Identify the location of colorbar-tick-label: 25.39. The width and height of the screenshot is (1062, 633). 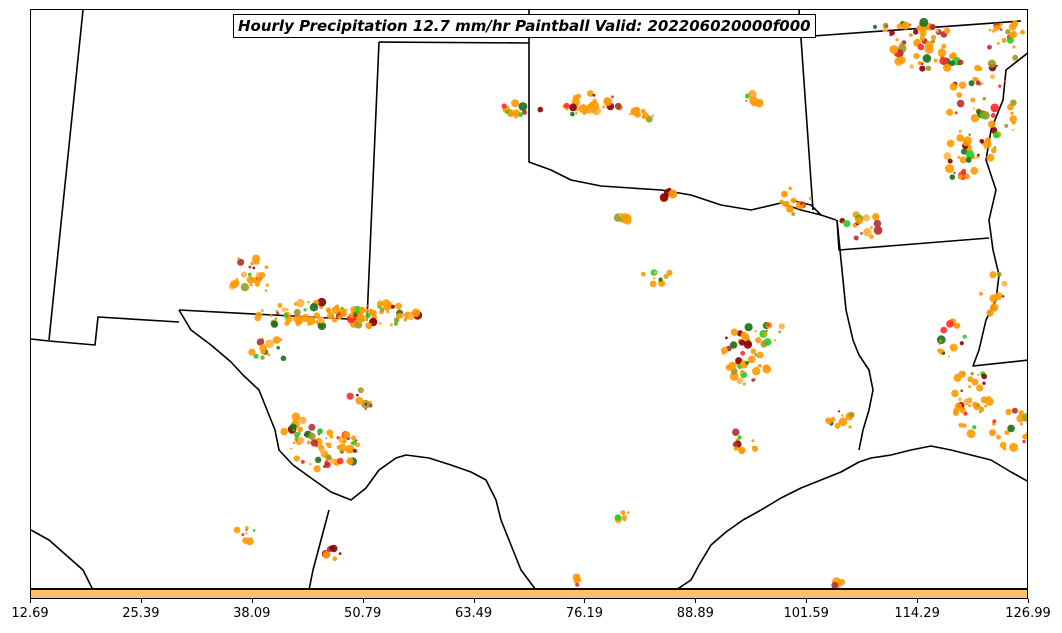
(141, 613).